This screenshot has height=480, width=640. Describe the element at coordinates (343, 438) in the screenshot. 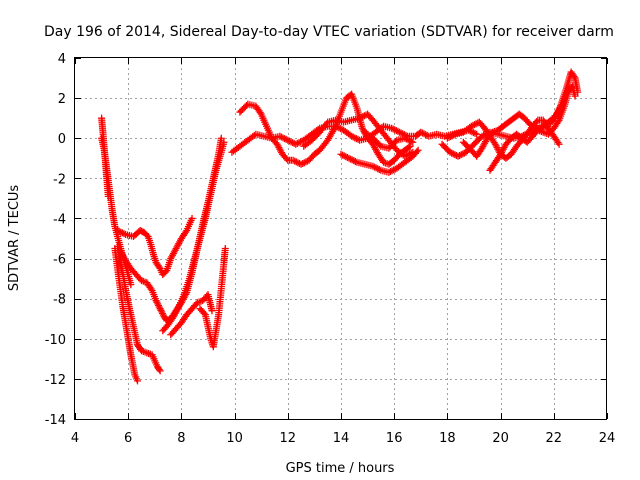

I see `x-tick-labels: 4 6 8 10 12 14 16 18 20 22 24` at that location.